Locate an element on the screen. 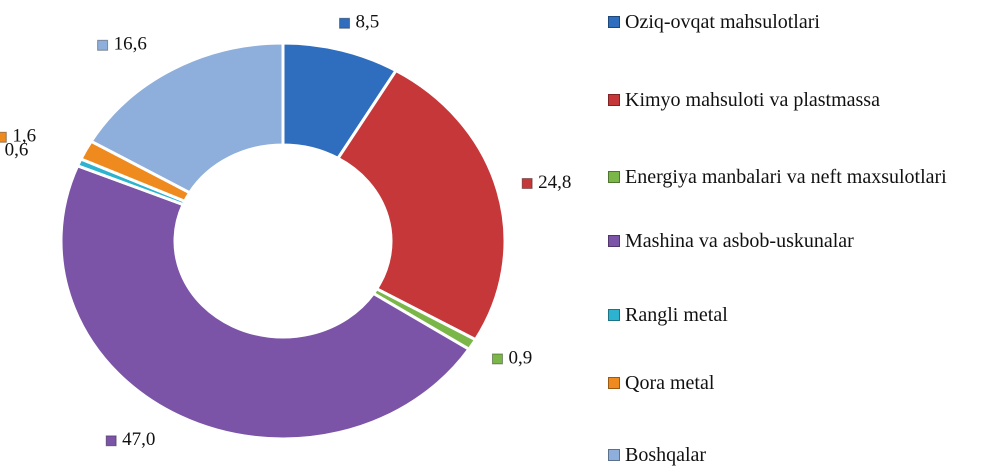 The height and width of the screenshot is (468, 998). legend-item: Oziq-ovqat mahsulotlari is located at coordinates (800, 22).